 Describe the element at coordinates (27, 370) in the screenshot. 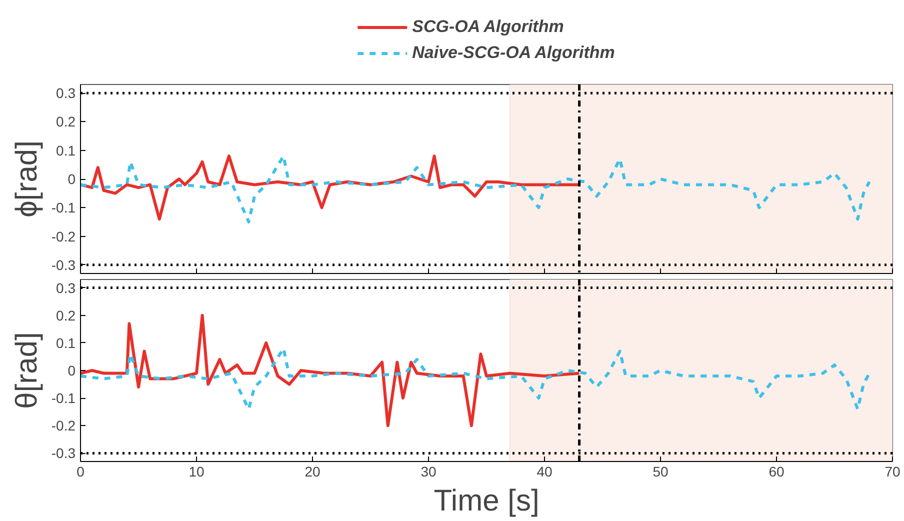

I see `y-axis-title: θ[rad]` at that location.